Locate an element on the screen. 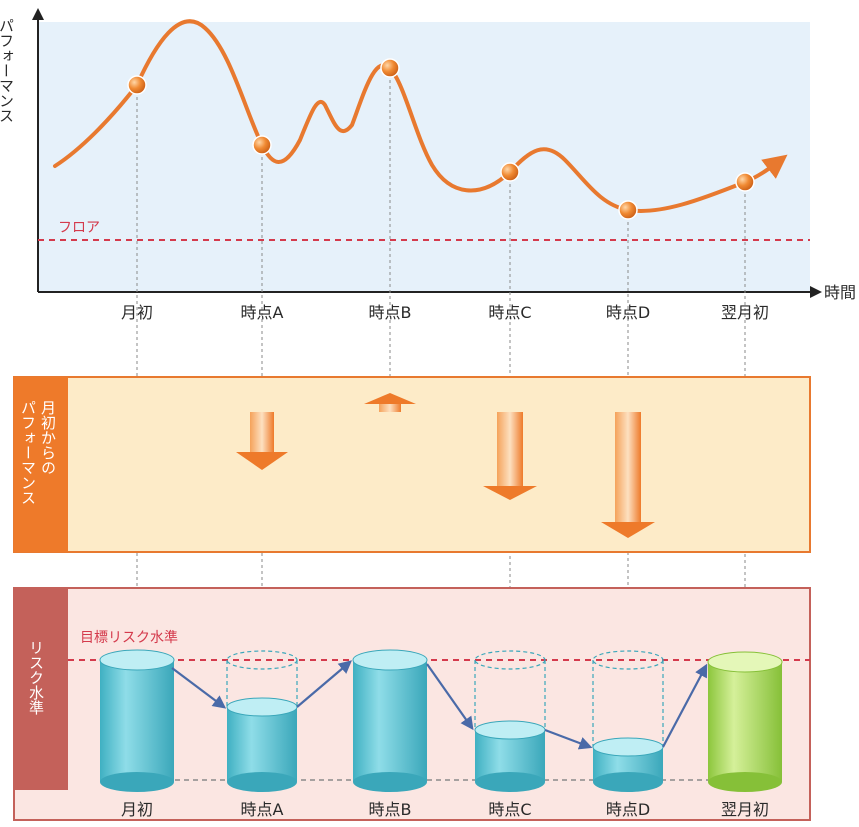 The height and width of the screenshot is (827, 859). risk-panel-label: リスク水準 is located at coordinates (36, 677).